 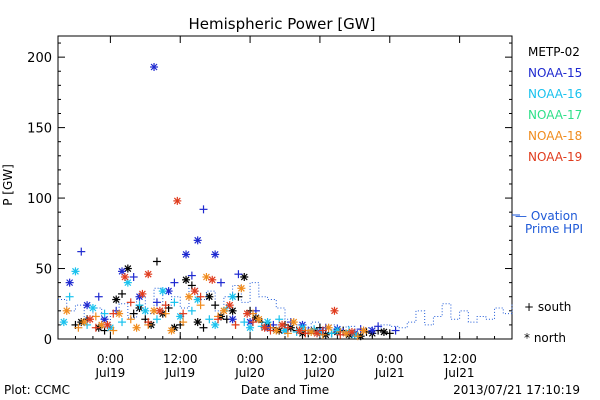 What do you see at coordinates (555, 136) in the screenshot?
I see `legend-entry: NOAA-18` at bounding box center [555, 136].